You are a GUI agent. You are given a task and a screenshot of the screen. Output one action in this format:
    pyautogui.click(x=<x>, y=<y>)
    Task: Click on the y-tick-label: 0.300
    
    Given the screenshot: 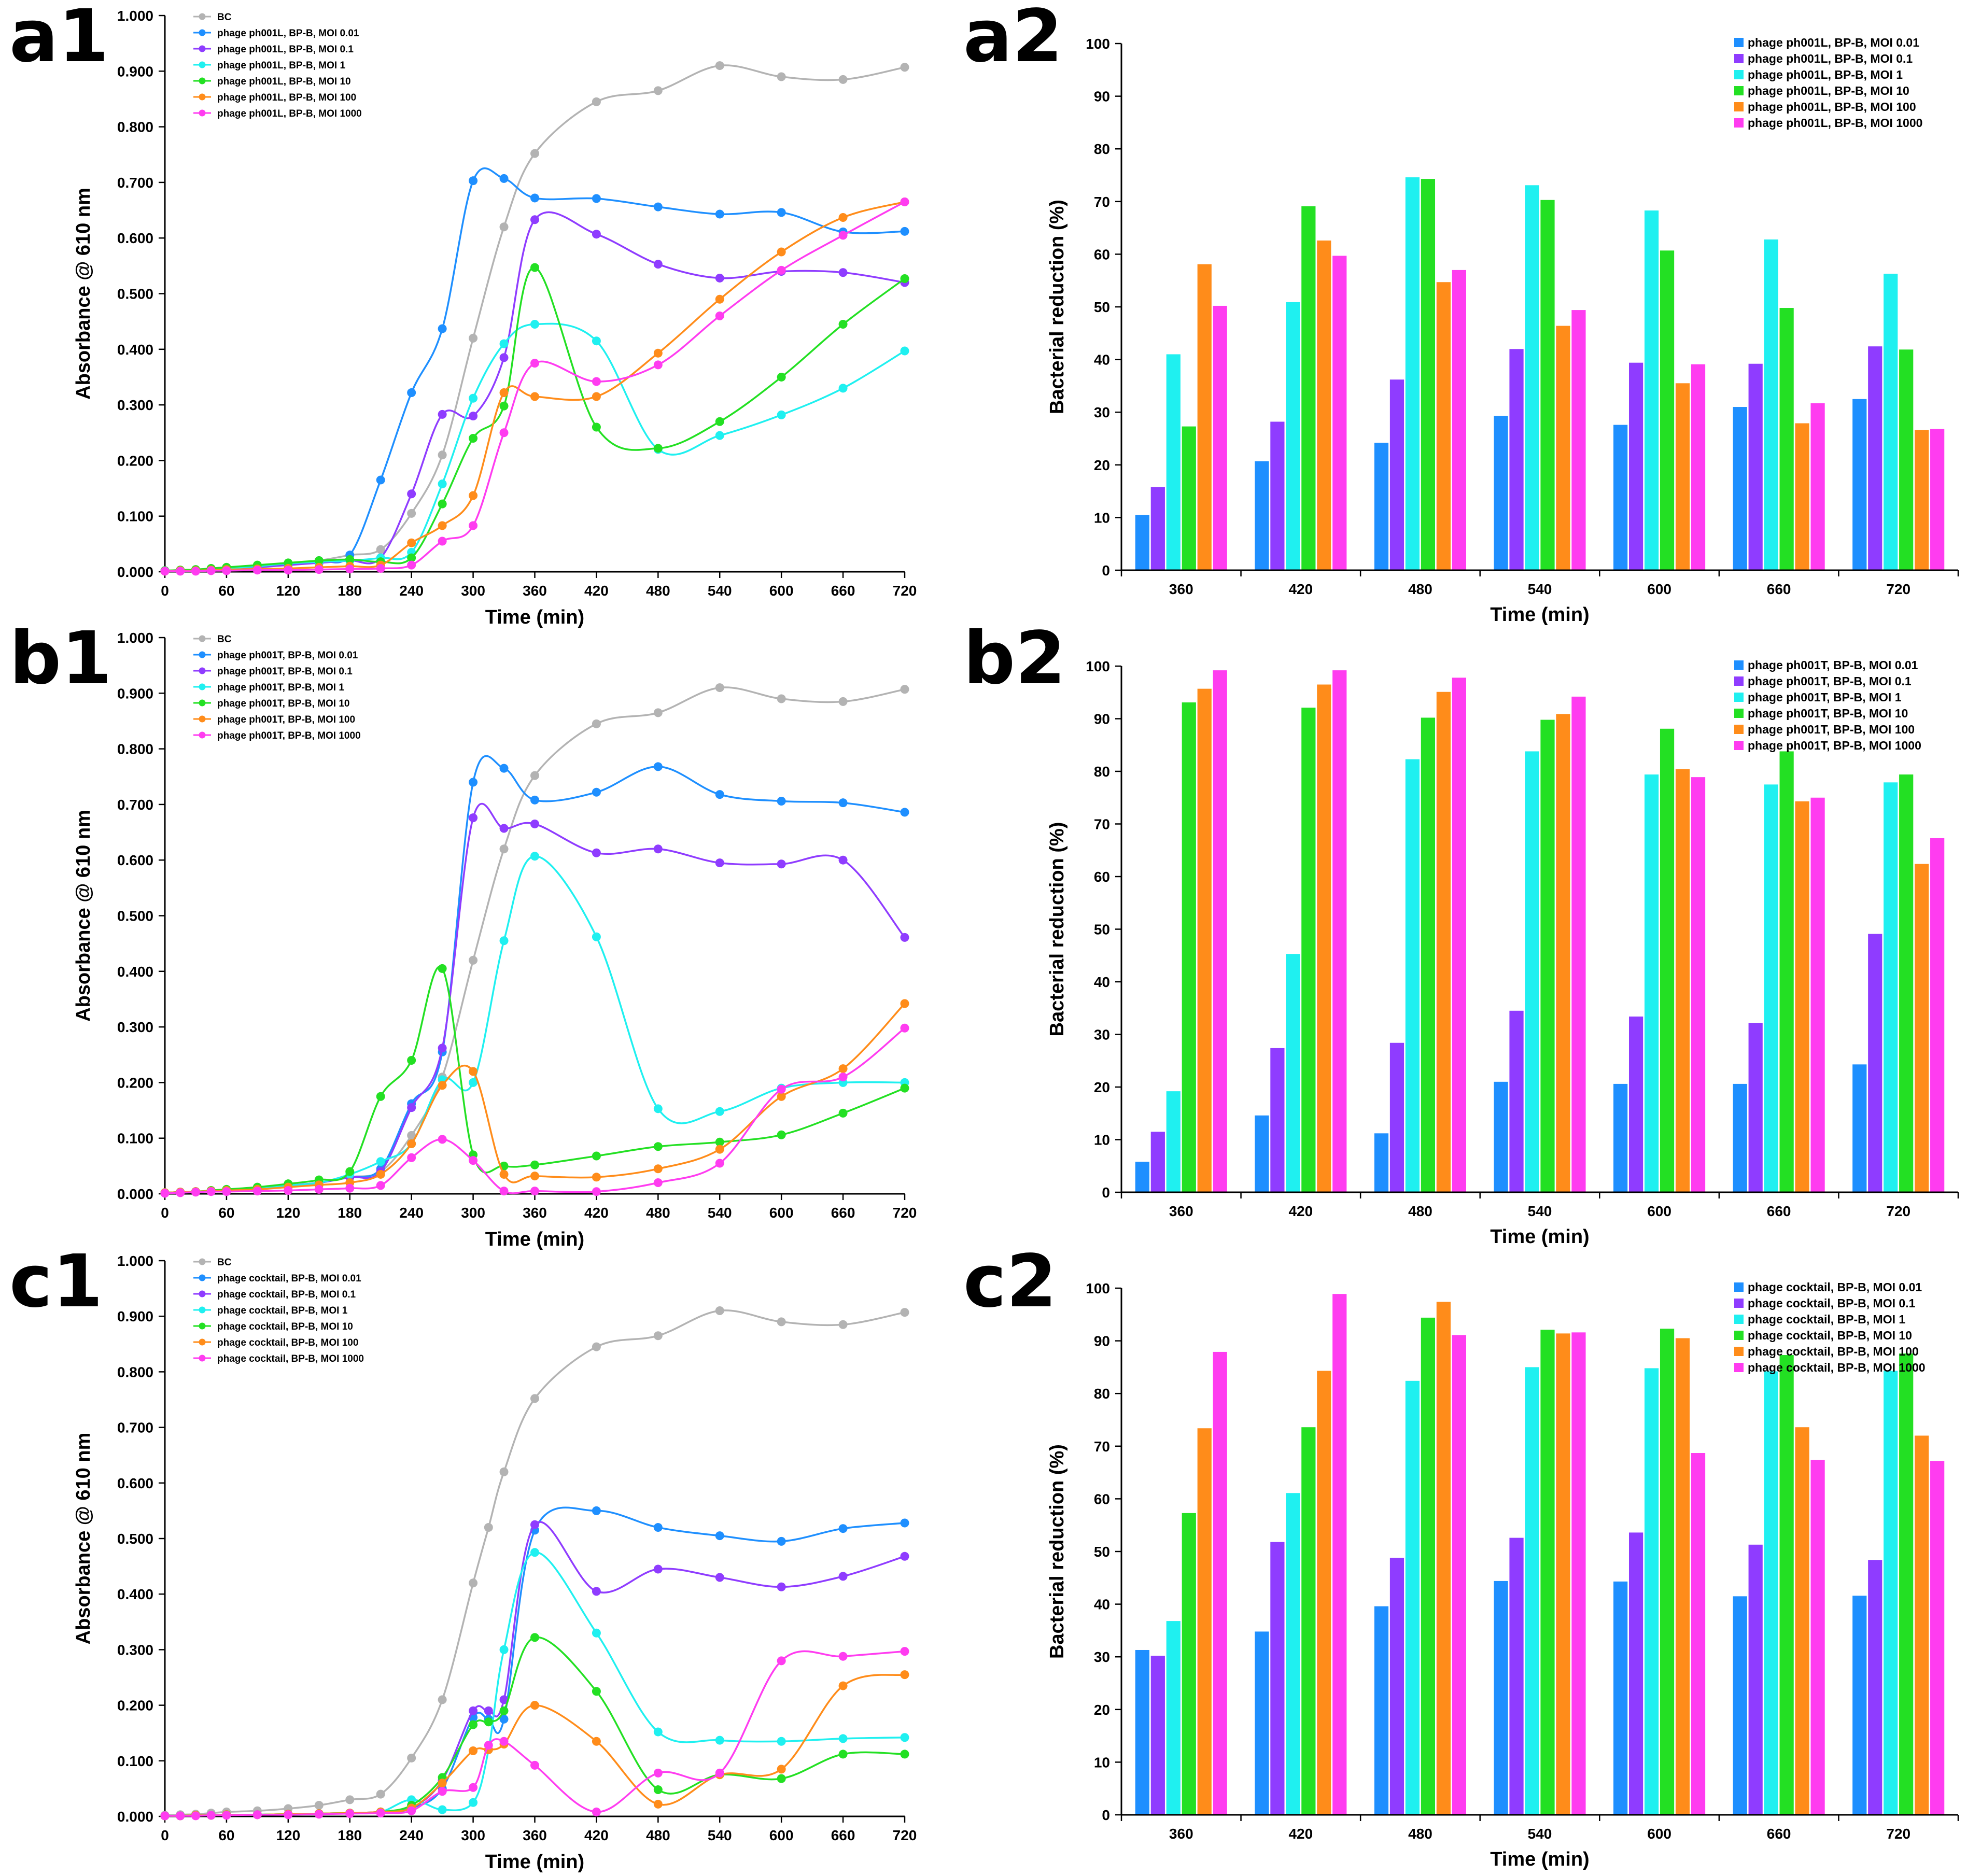 What is the action you would take?
    pyautogui.click(x=135, y=1027)
    